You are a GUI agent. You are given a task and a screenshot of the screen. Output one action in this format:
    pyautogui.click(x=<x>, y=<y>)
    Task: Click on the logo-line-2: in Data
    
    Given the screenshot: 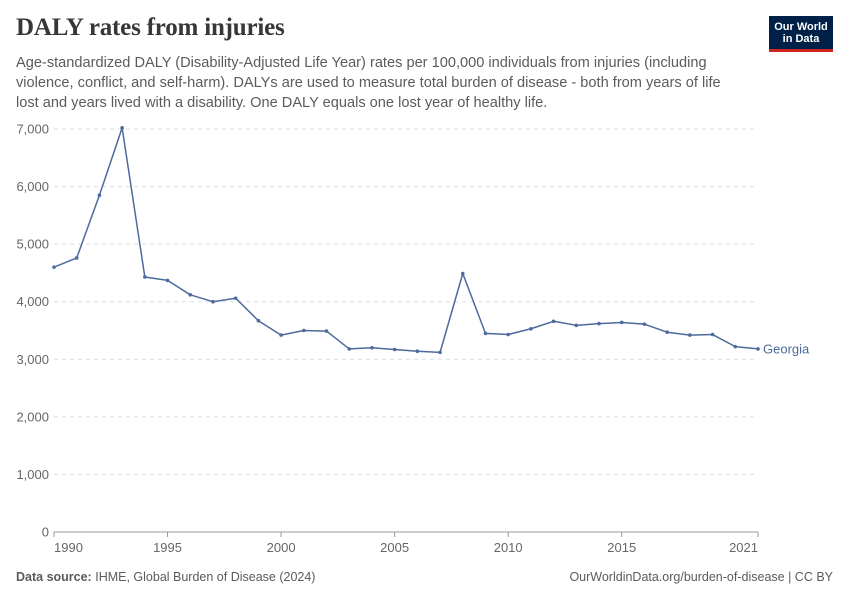 What is the action you would take?
    pyautogui.click(x=801, y=39)
    